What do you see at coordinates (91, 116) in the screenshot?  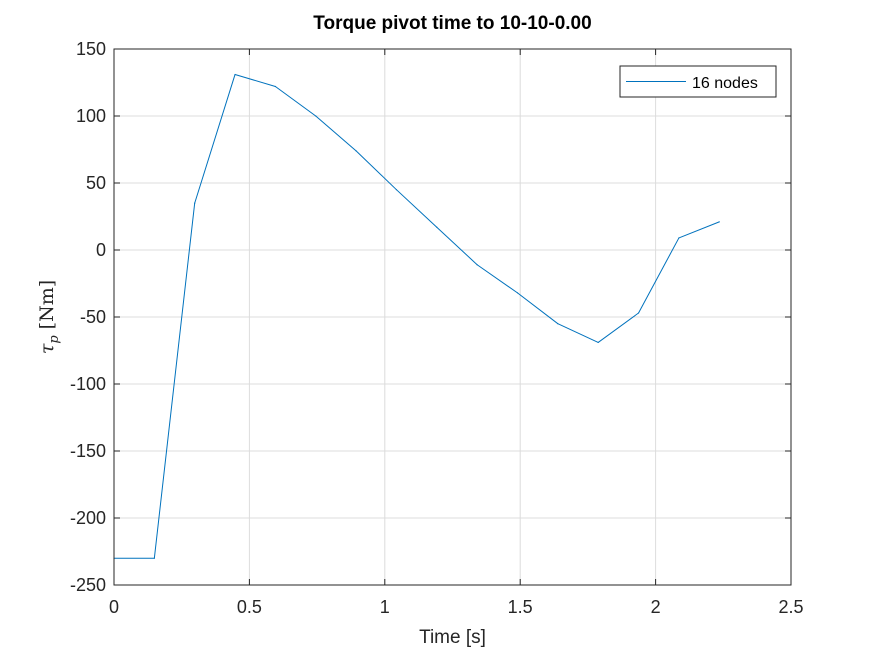 I see `y-tick-label: 100` at bounding box center [91, 116].